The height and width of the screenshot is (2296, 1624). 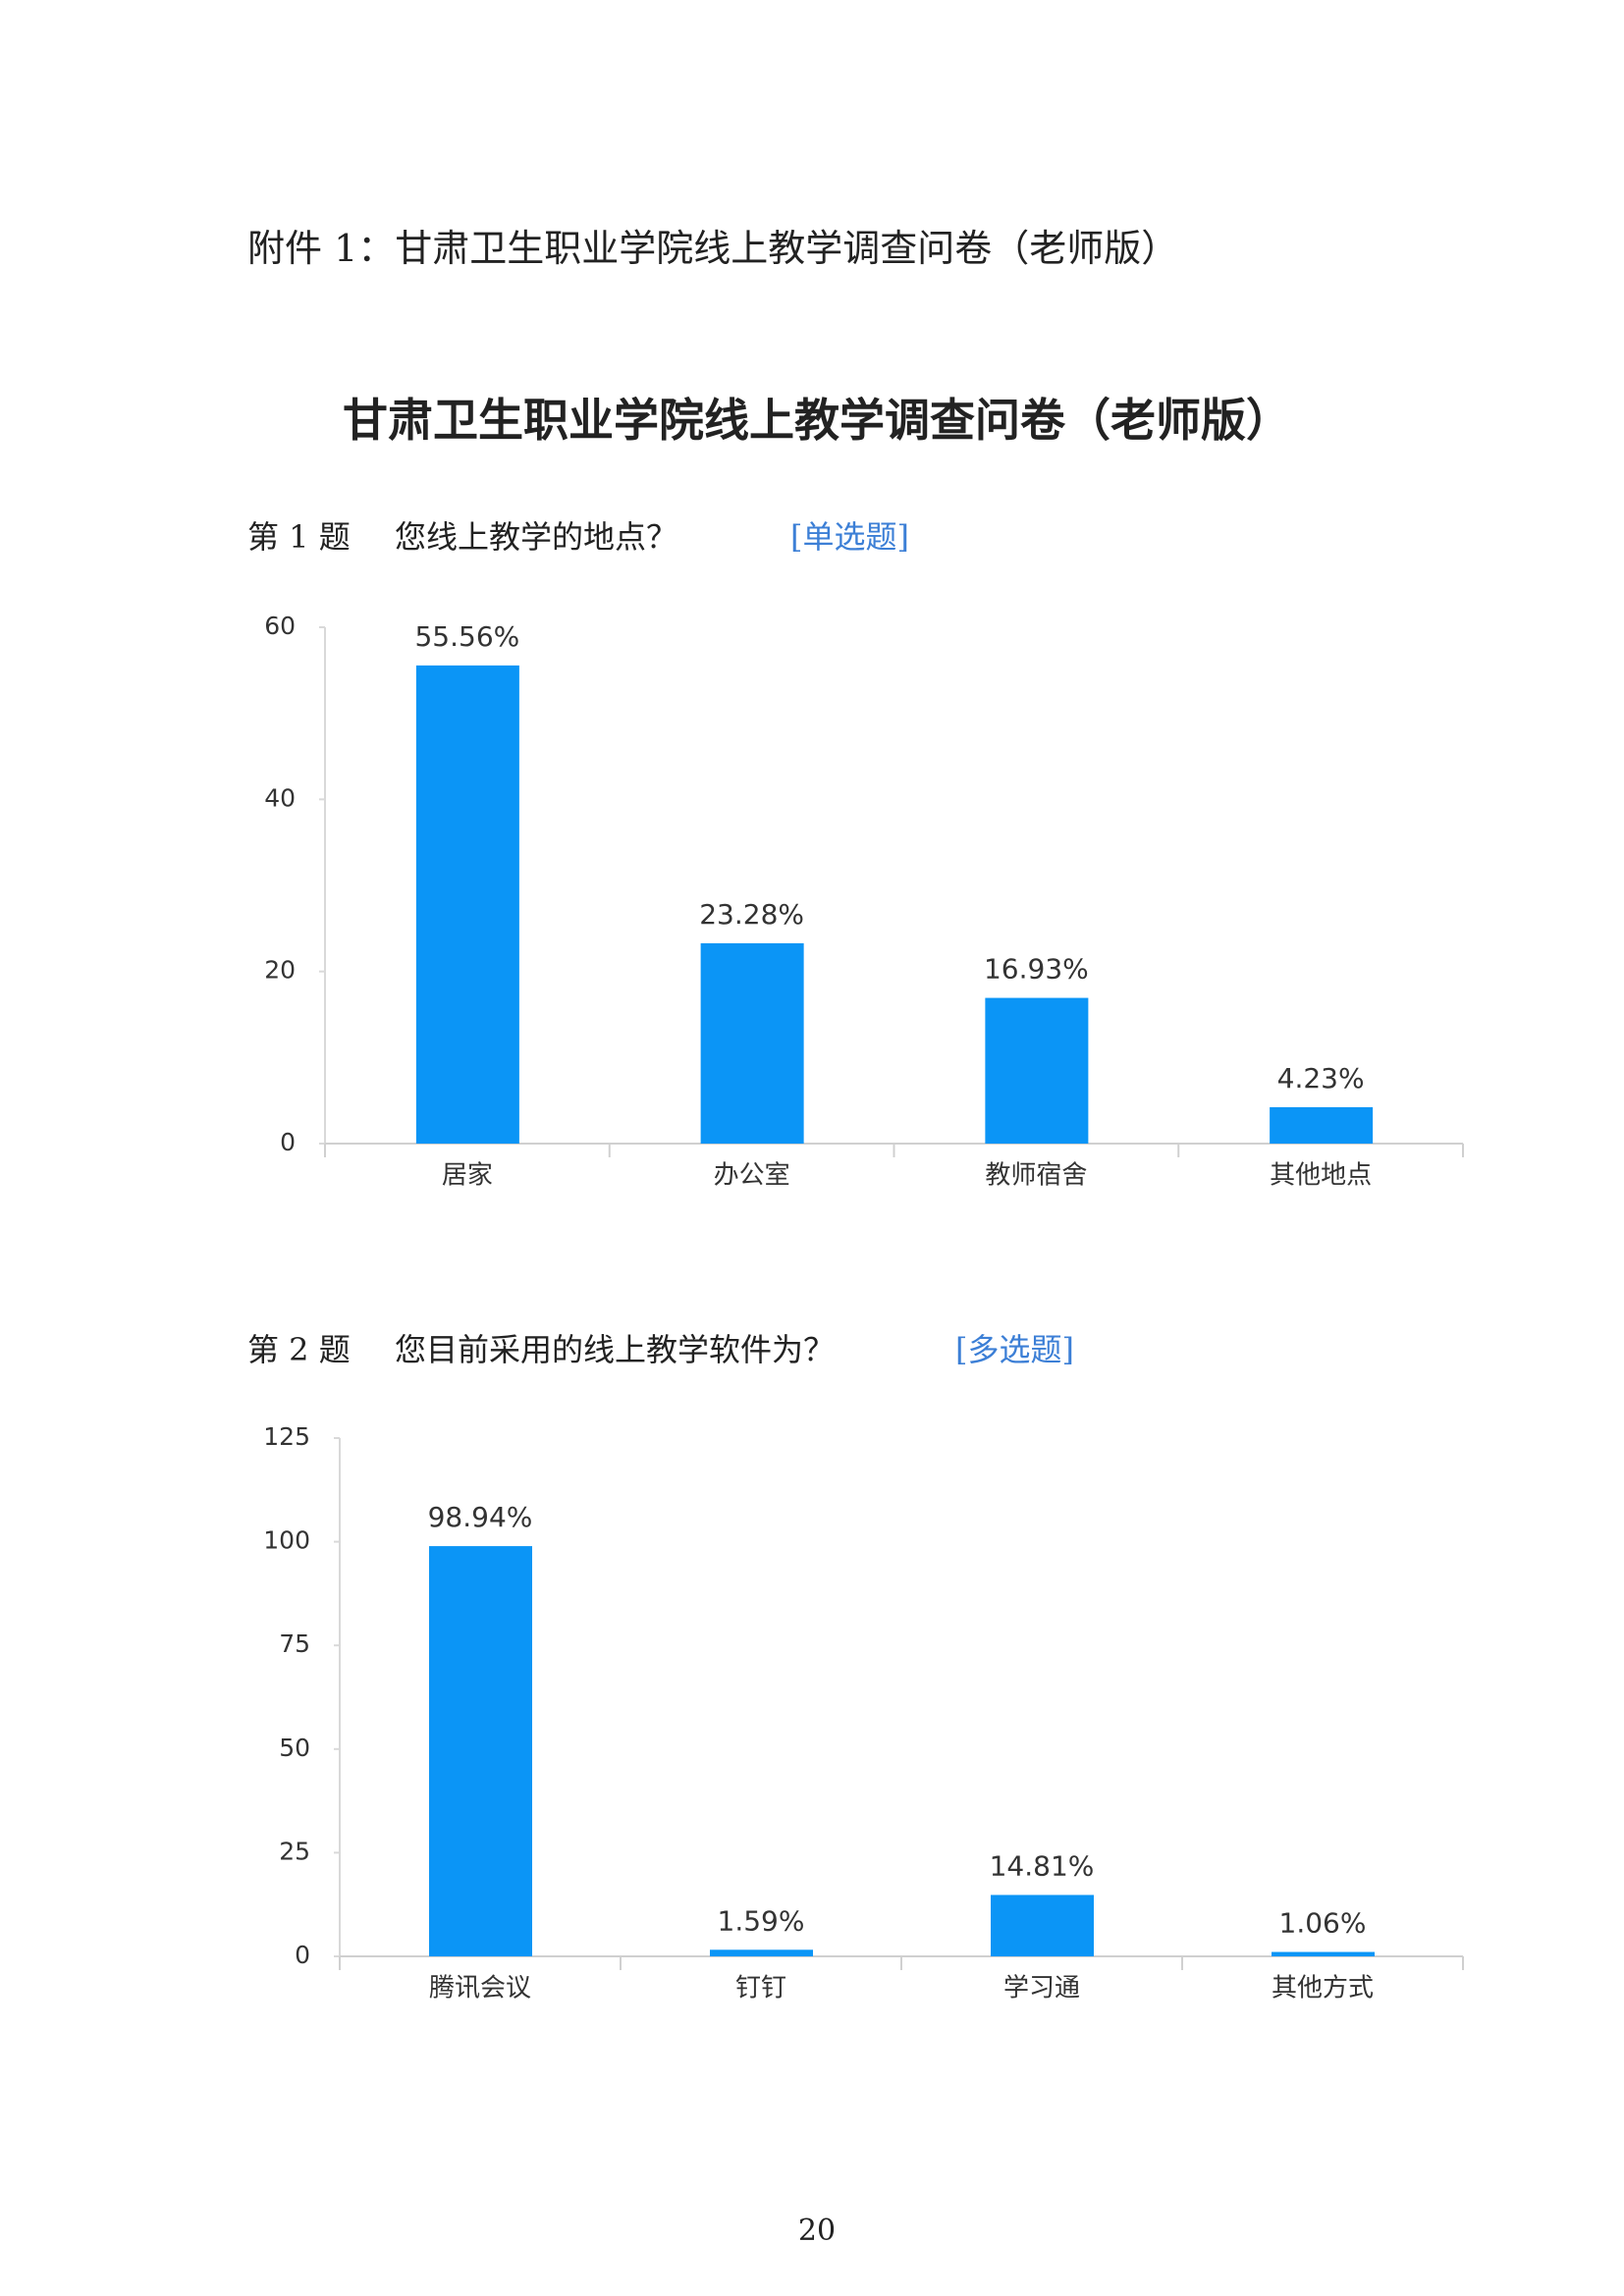 I want to click on question-number: 第 1 题, so click(x=299, y=537).